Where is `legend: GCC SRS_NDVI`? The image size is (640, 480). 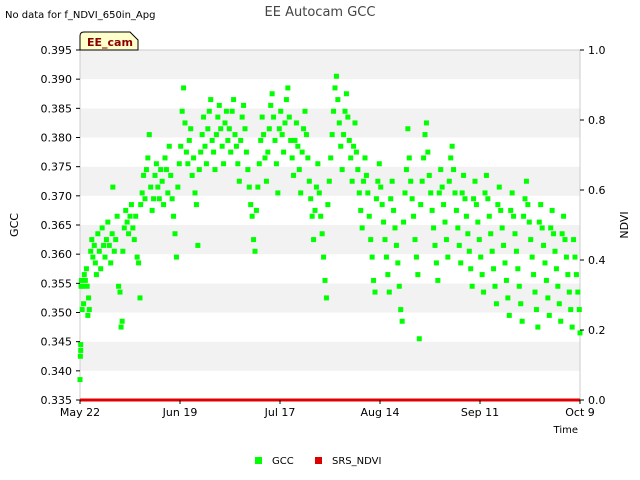 legend: GCC SRS_NDVI is located at coordinates (318, 461).